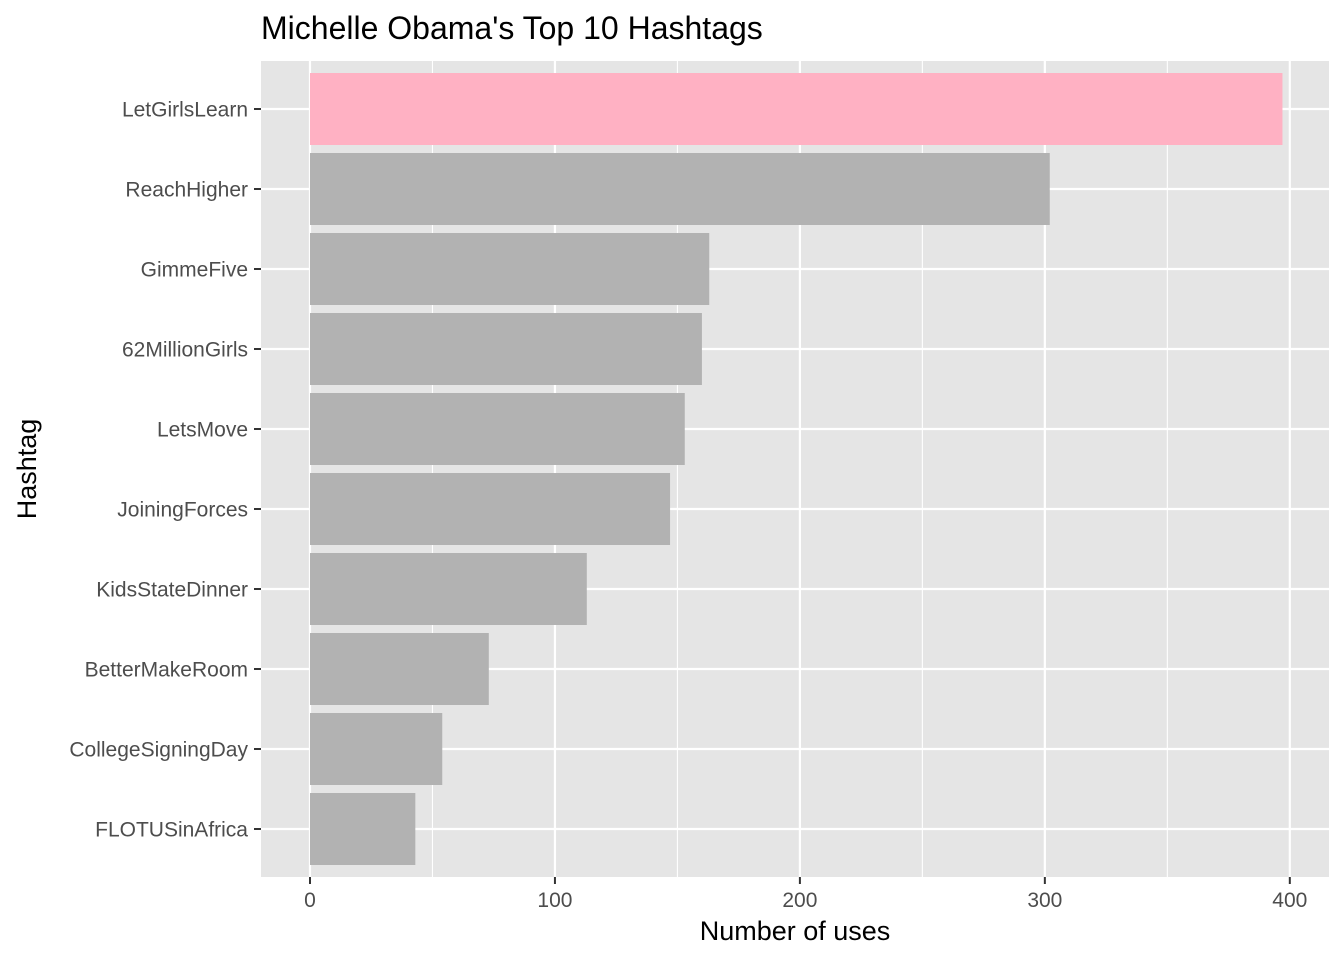  What do you see at coordinates (166, 670) in the screenshot?
I see `y-tick-label: BetterMakeRoom` at bounding box center [166, 670].